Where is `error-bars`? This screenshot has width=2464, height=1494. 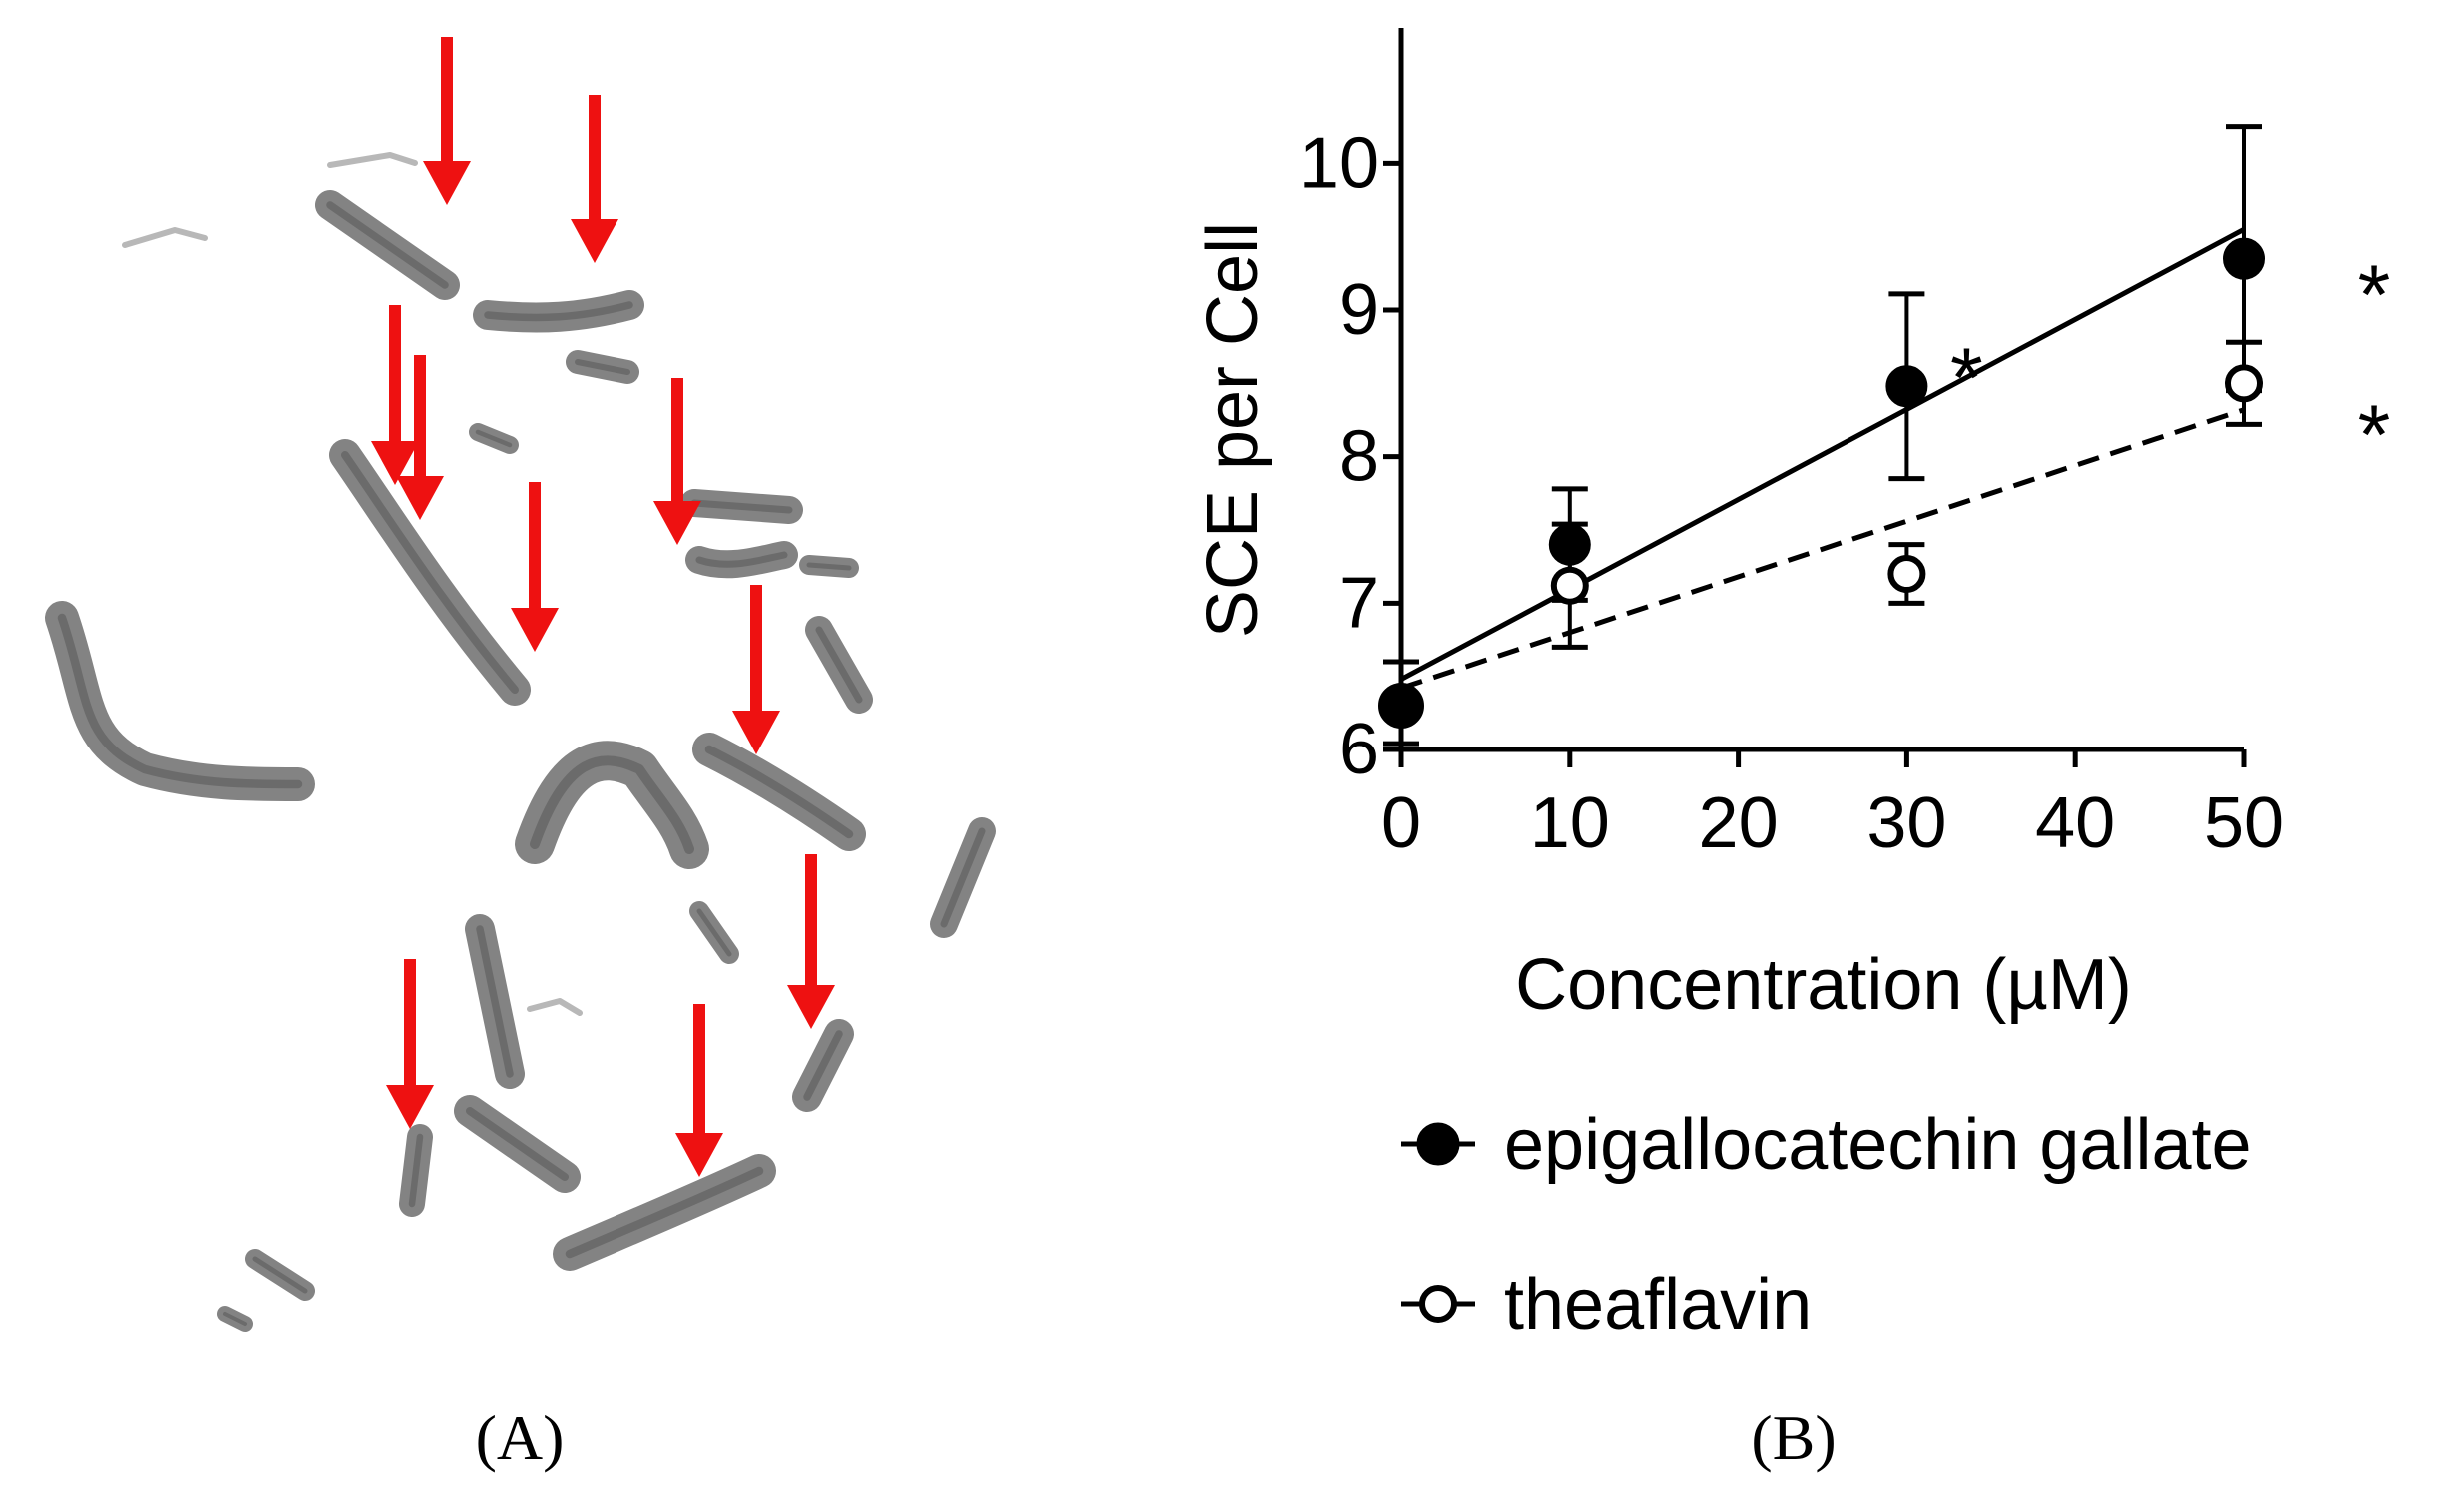
error-bars is located at coordinates (1822, 438).